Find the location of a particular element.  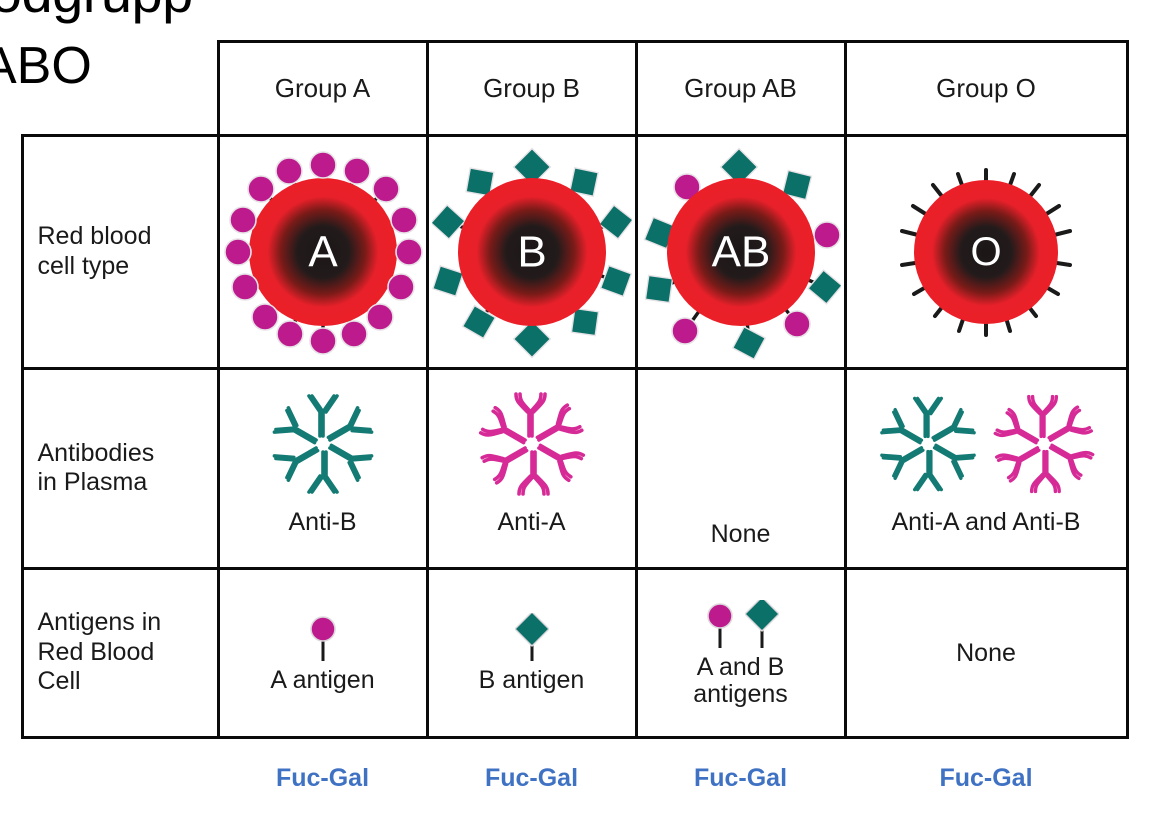

fuc-gal-label-group-a: Fuc-Gal is located at coordinates (322, 777).